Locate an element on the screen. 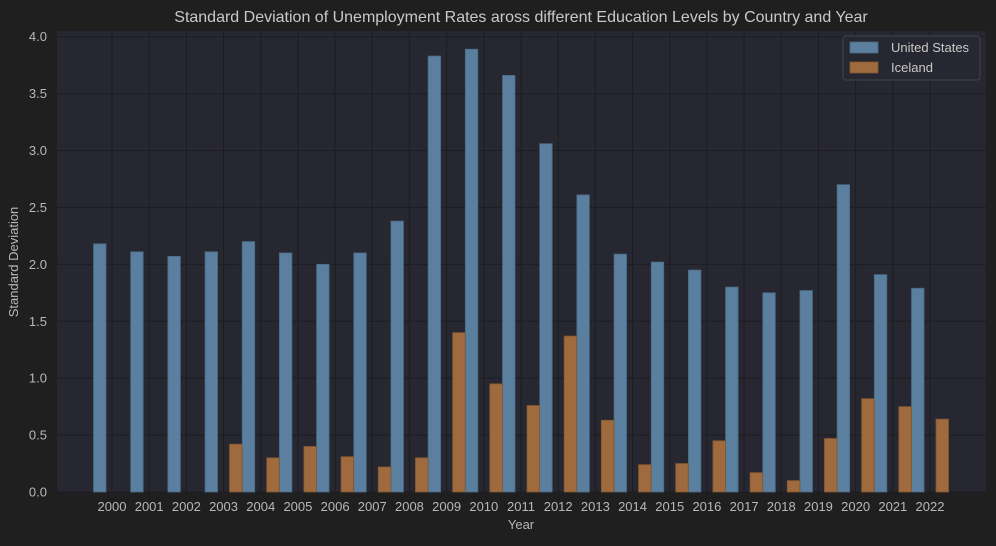  y-tick-label: 1.0 is located at coordinates (38, 378).